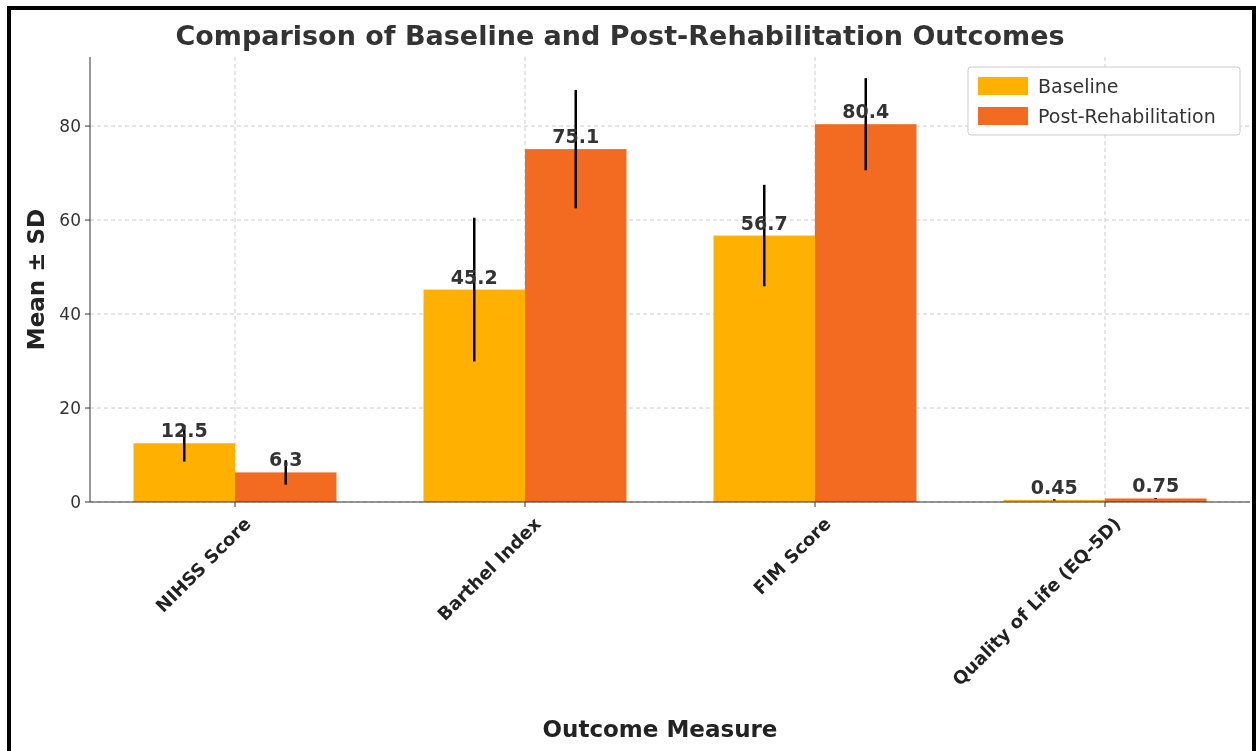  What do you see at coordinates (1078, 85) in the screenshot?
I see `legend-label: Baseline` at bounding box center [1078, 85].